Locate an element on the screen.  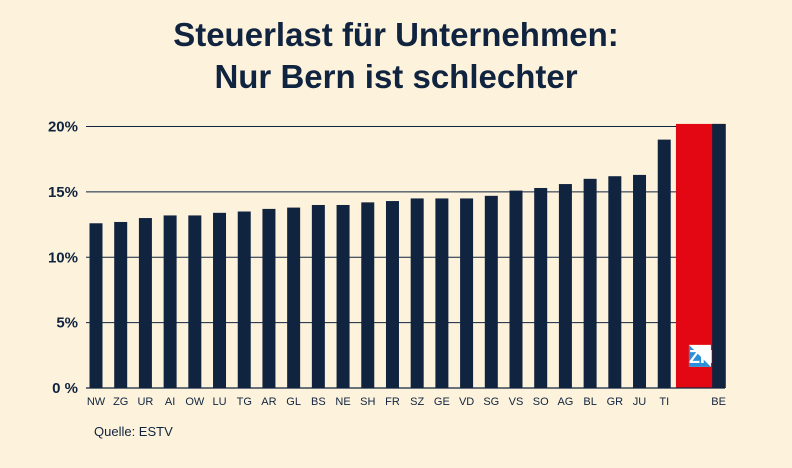
x-tick-label: GE is located at coordinates (442, 402).